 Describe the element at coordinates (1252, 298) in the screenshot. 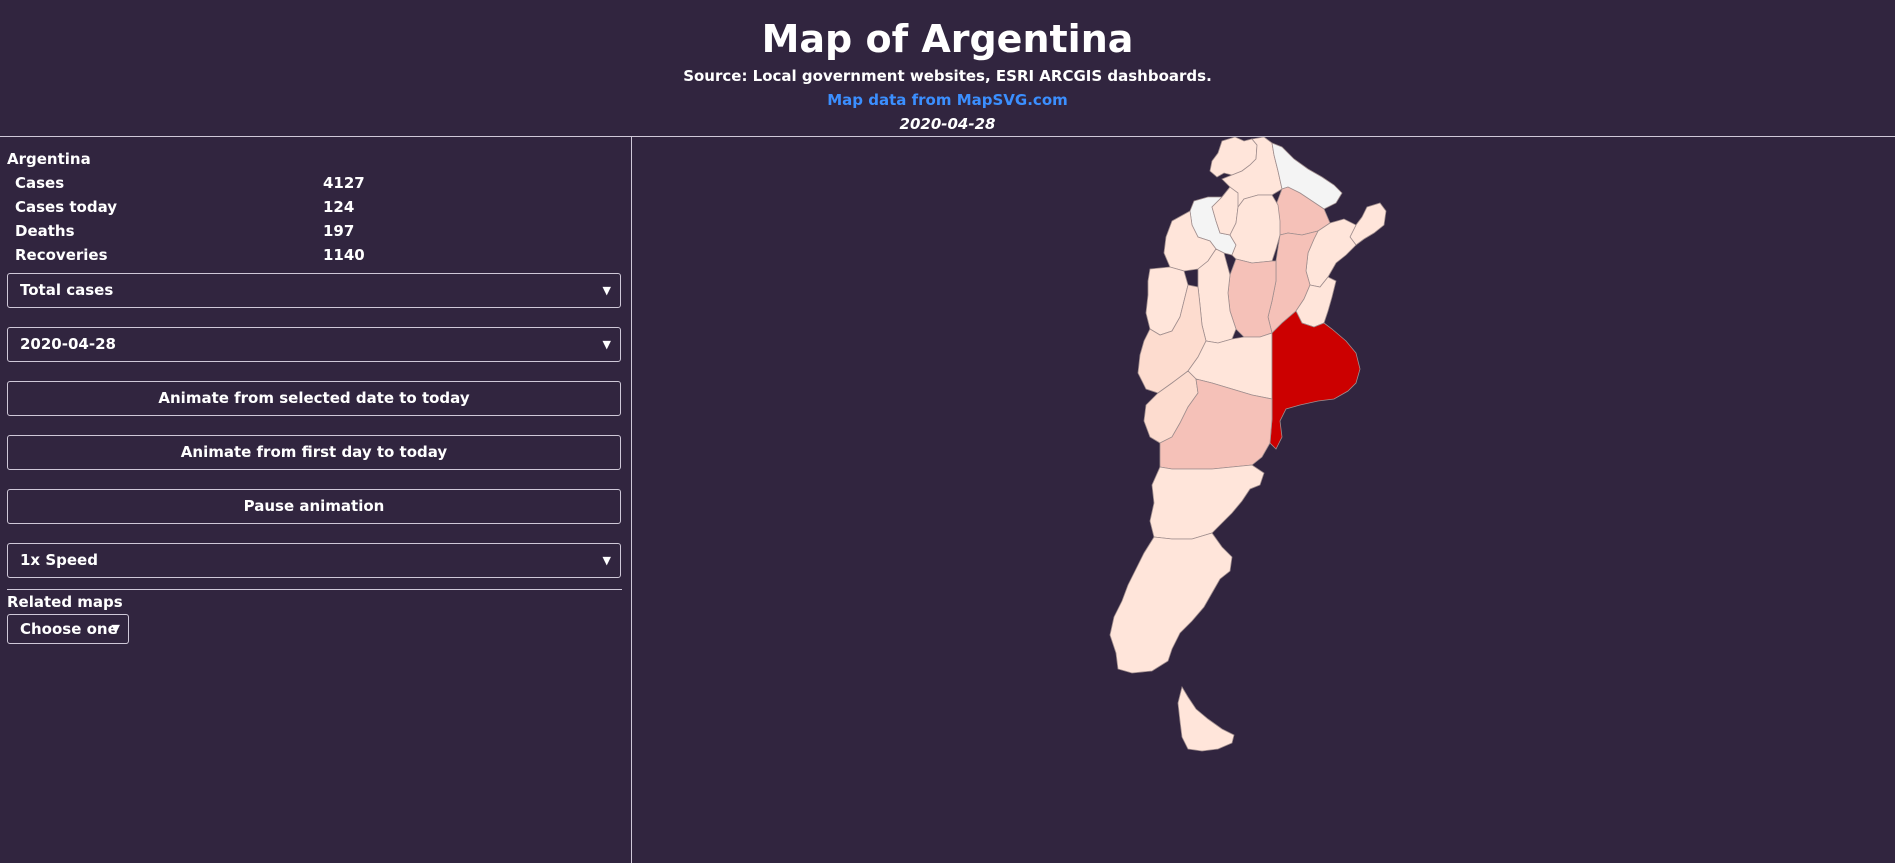

I see `province-cordoba` at that location.